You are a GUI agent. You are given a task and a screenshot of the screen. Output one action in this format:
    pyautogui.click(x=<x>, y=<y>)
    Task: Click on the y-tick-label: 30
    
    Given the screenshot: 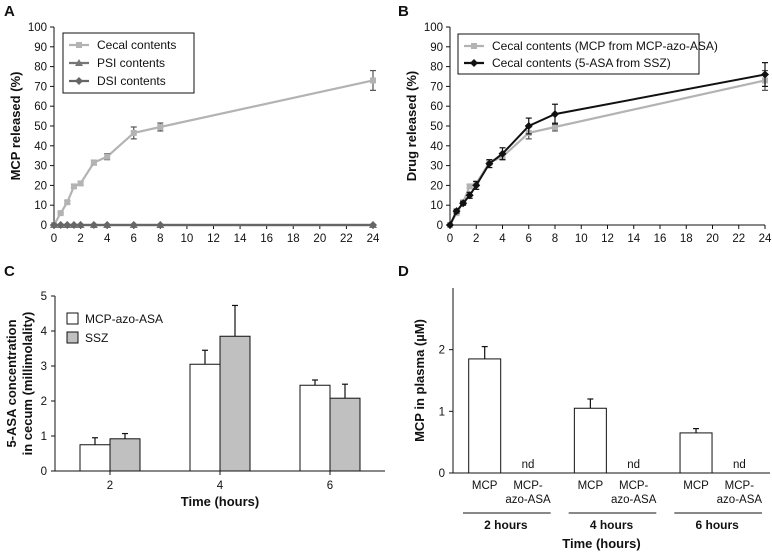 What is the action you would take?
    pyautogui.click(x=40, y=167)
    